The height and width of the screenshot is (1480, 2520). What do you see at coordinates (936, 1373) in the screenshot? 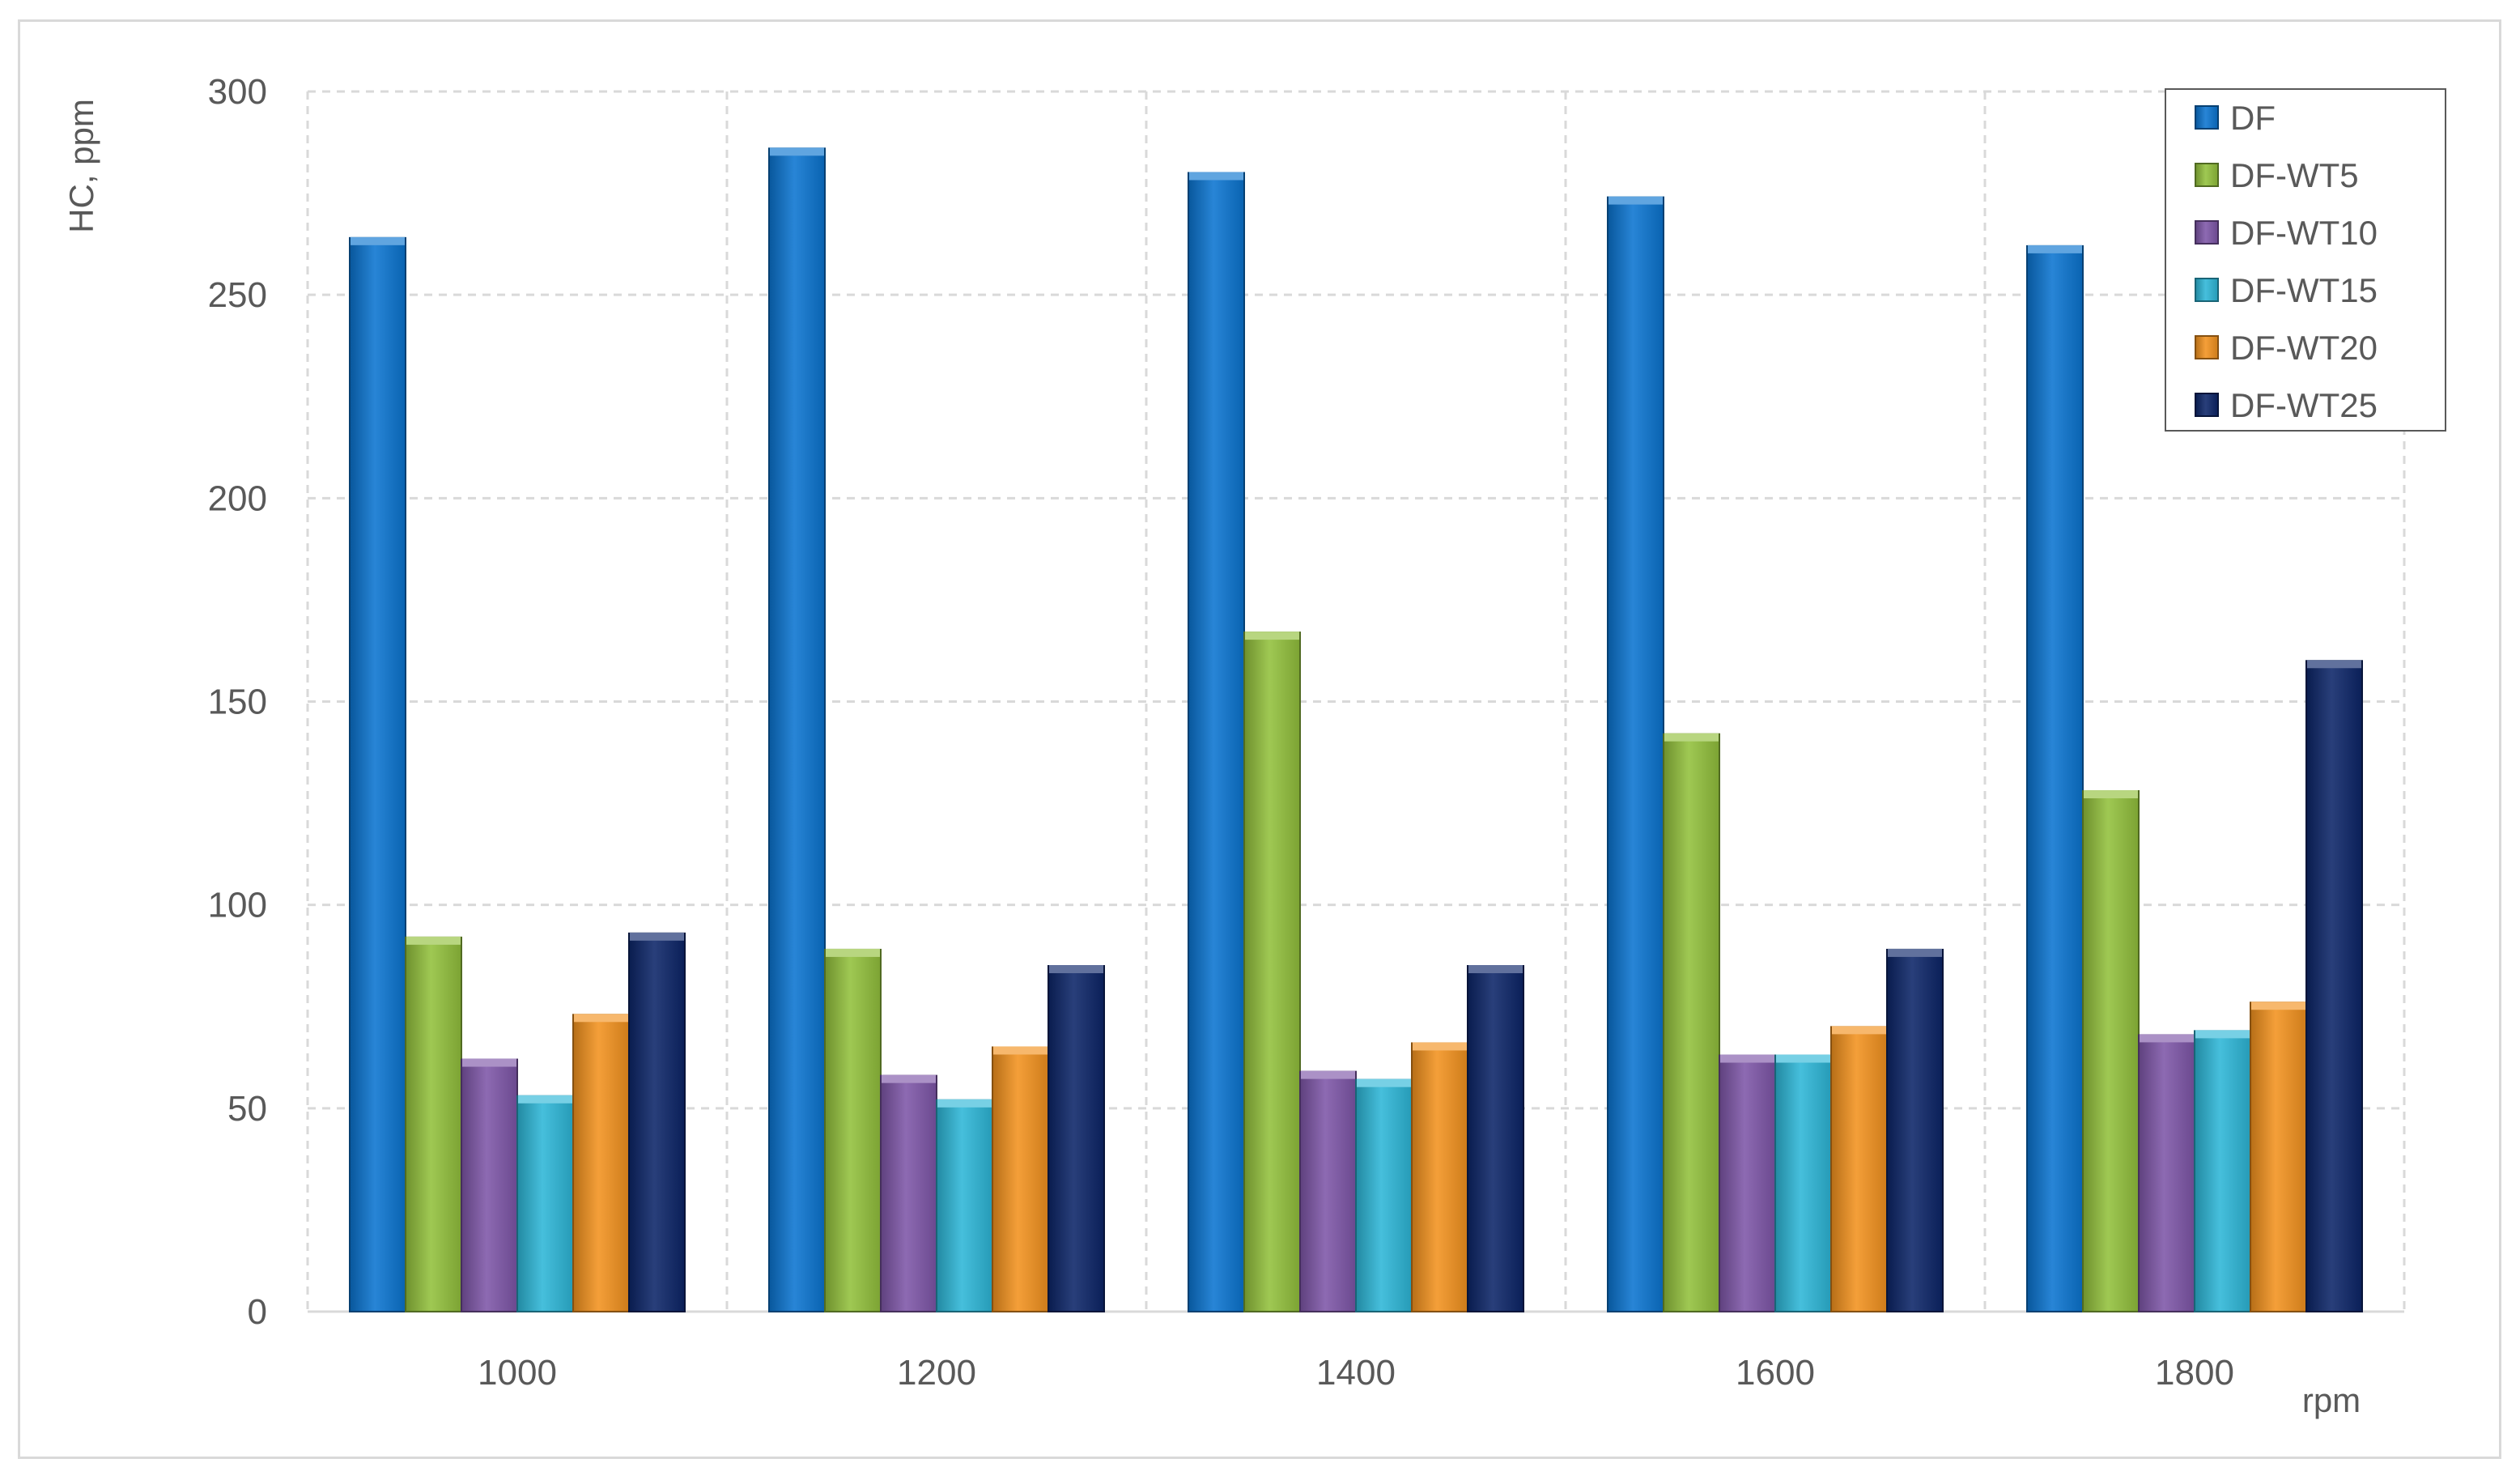
I see `x-tick-label: 1200` at bounding box center [936, 1373].